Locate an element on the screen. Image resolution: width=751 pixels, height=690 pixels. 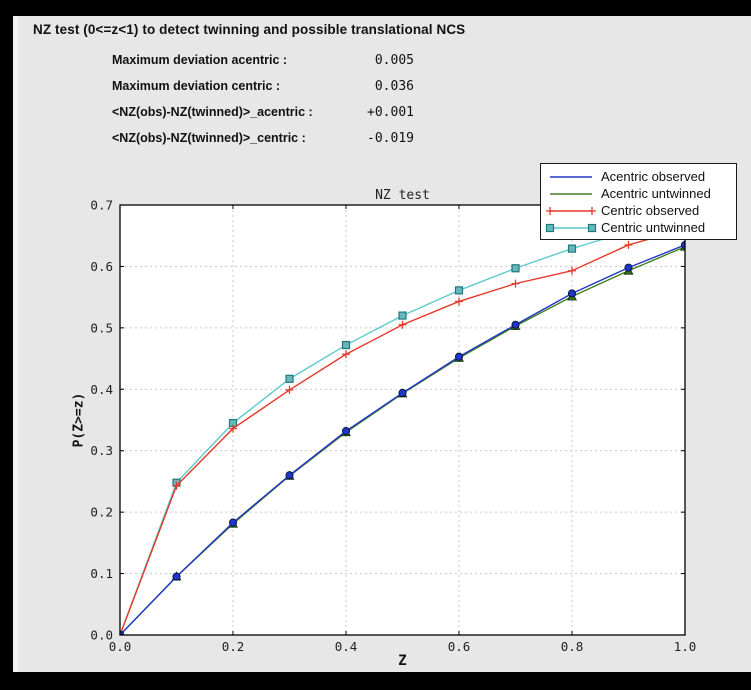
stat-label: Maximum deviation centric : is located at coordinates (196, 86).